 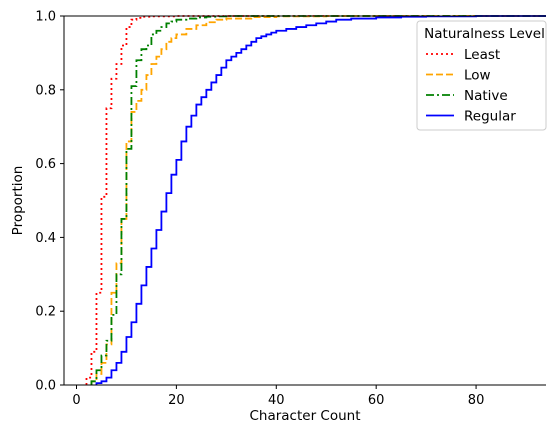 What do you see at coordinates (476, 400) in the screenshot?
I see `x-tick-label: 80` at bounding box center [476, 400].